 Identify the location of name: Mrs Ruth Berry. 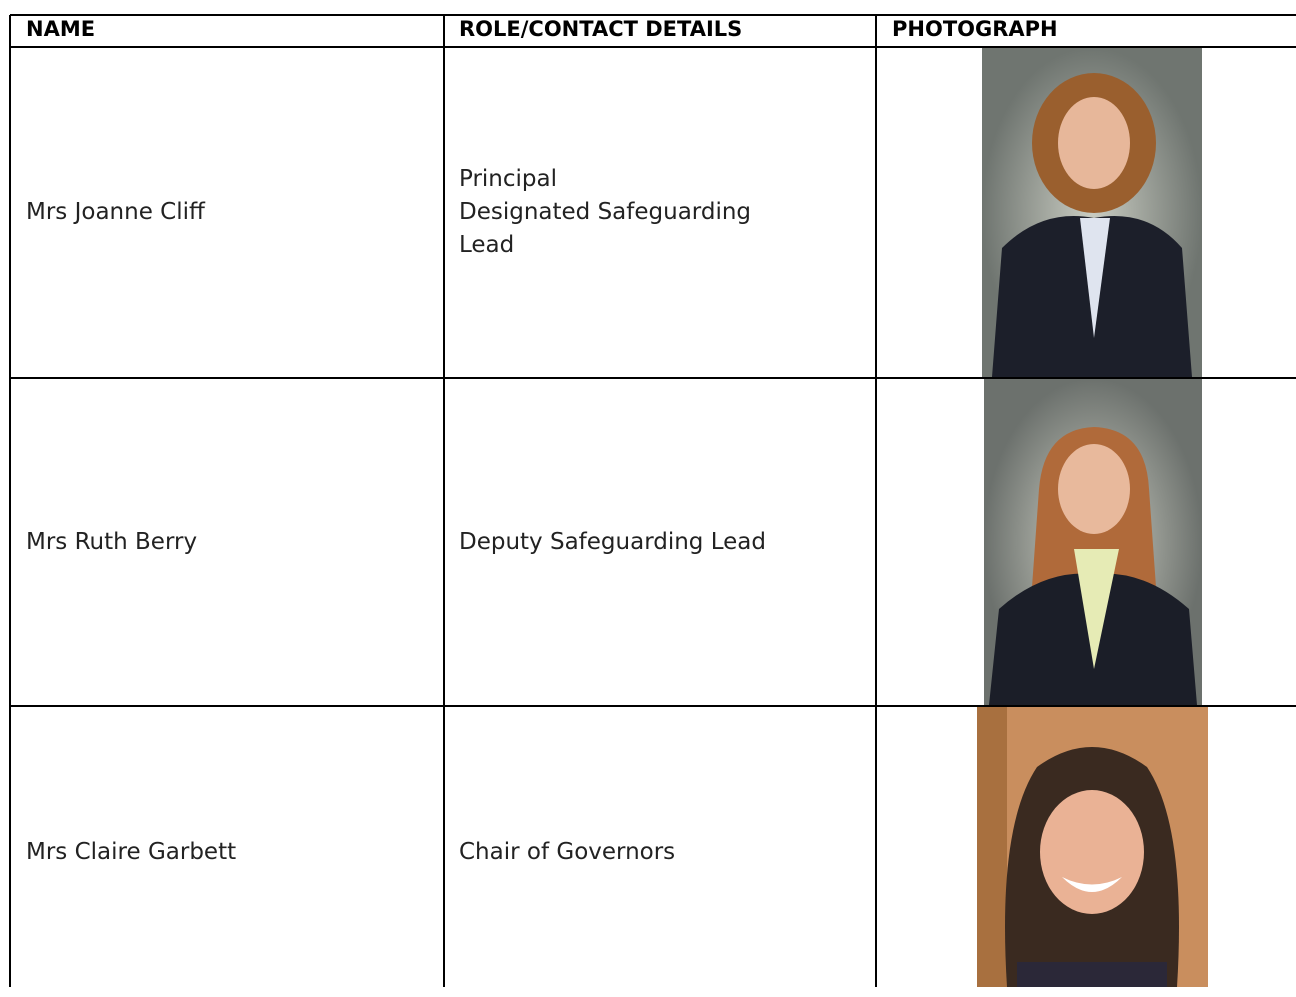
(112, 541).